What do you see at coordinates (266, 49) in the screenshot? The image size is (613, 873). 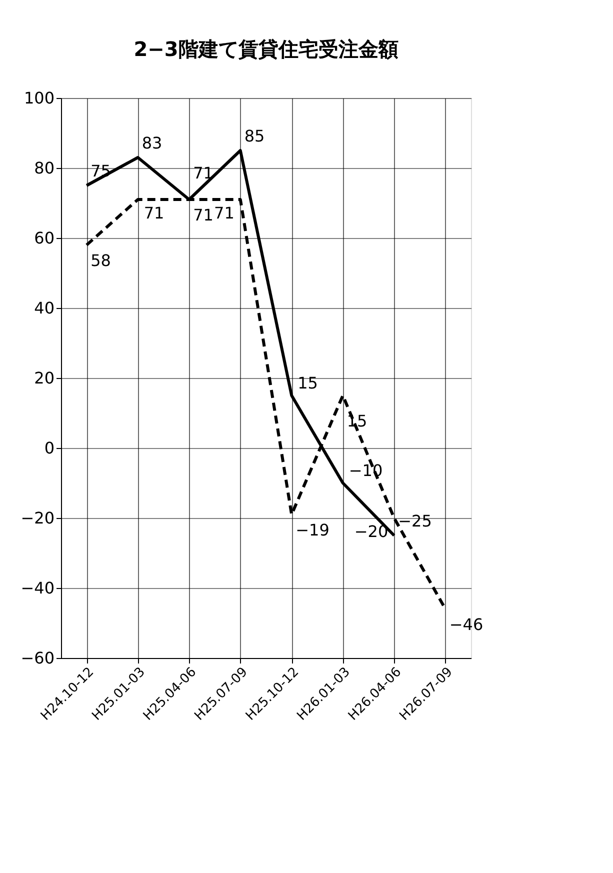 I see `chart-title: 2−3階建て賃貸住宅受注金額` at bounding box center [266, 49].